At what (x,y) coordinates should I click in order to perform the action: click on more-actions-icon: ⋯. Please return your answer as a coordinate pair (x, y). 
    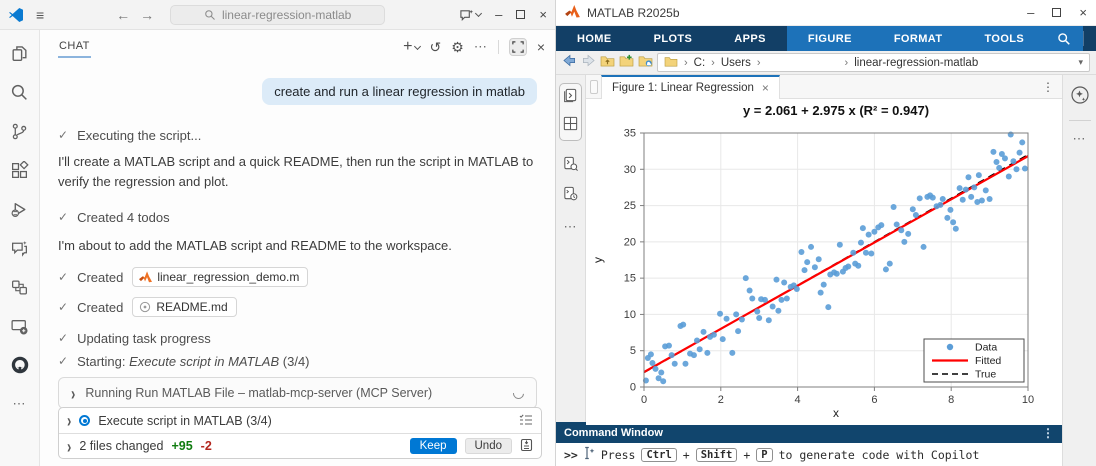
    Looking at the image, I should click on (480, 46).